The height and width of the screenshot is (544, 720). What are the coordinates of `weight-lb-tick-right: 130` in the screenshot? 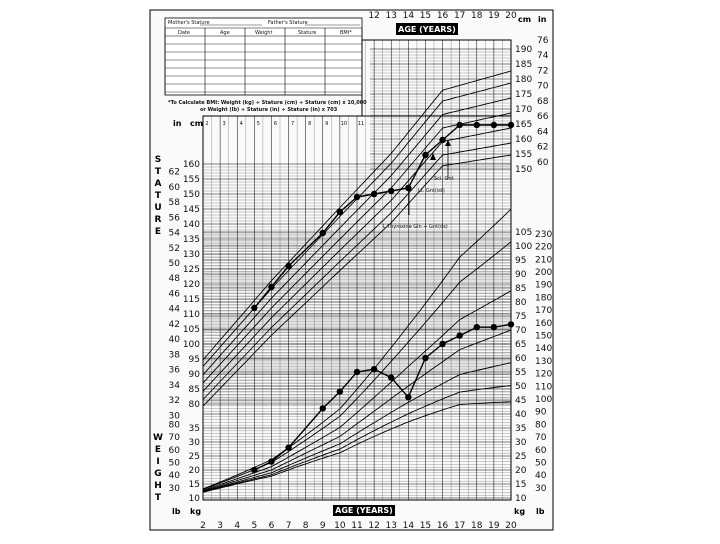 It's located at (543, 362).